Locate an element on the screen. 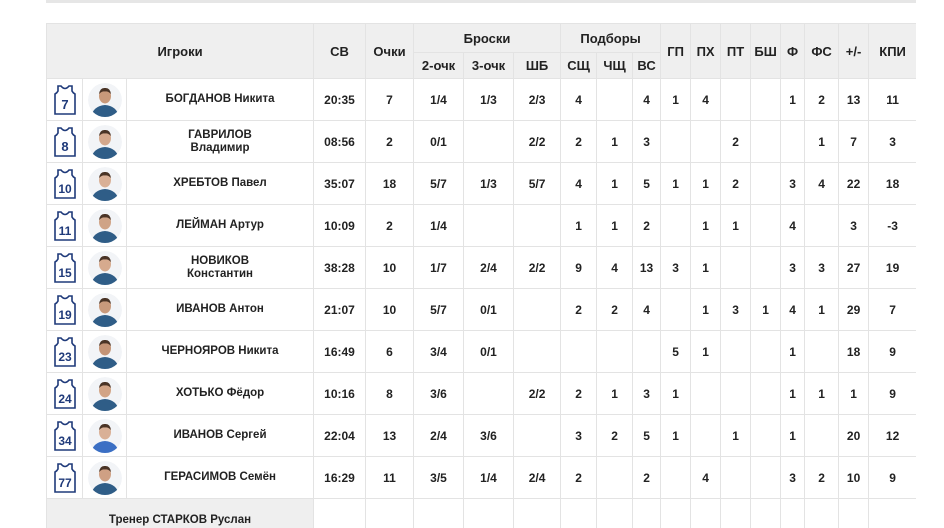  two-point-cell: 5/7 is located at coordinates (439, 309).